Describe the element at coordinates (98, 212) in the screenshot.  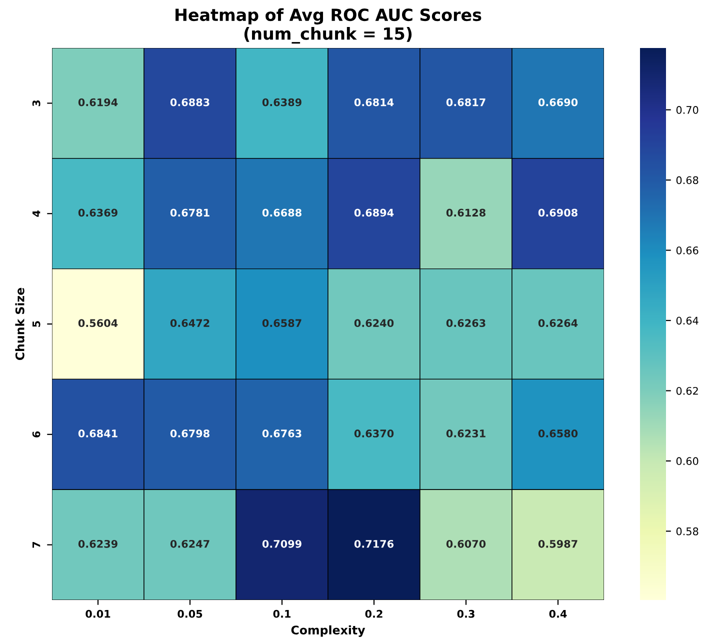
I see `data-label: 0.6369` at that location.